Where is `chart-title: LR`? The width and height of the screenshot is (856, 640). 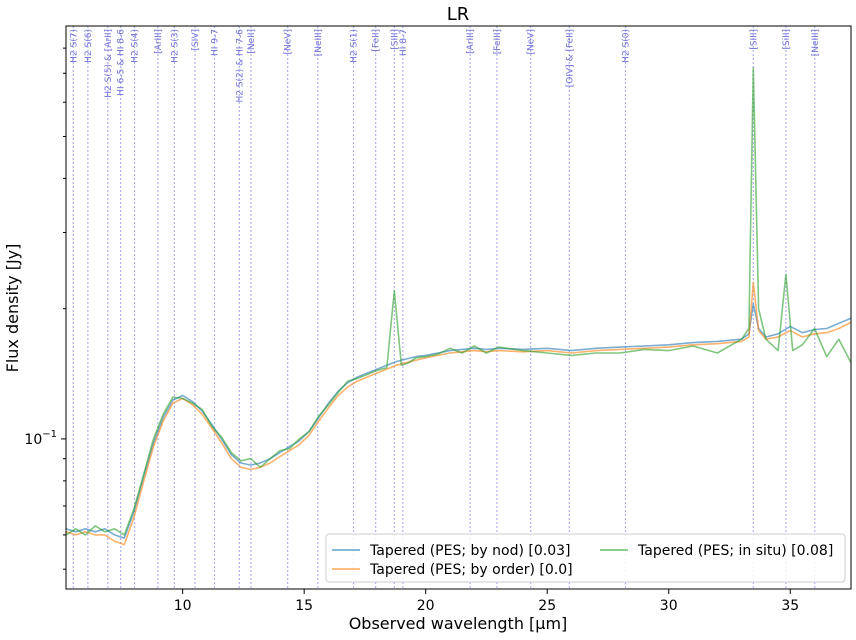
chart-title: LR is located at coordinates (458, 14).